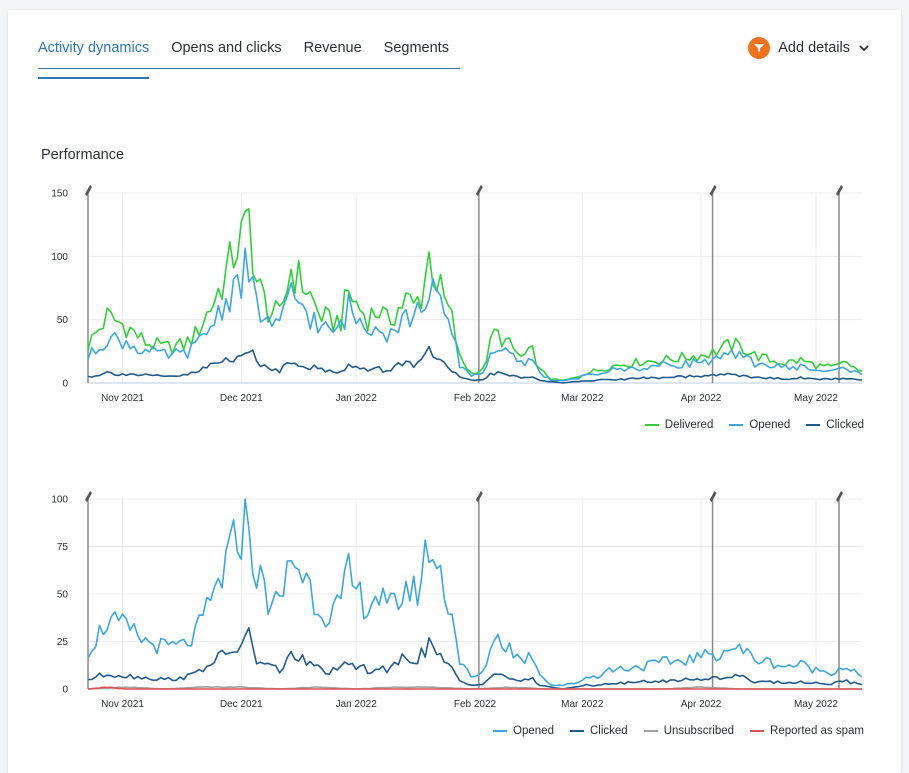 The height and width of the screenshot is (773, 909). I want to click on tab-activity-dynamics: Activity dynamics, so click(99, 58).